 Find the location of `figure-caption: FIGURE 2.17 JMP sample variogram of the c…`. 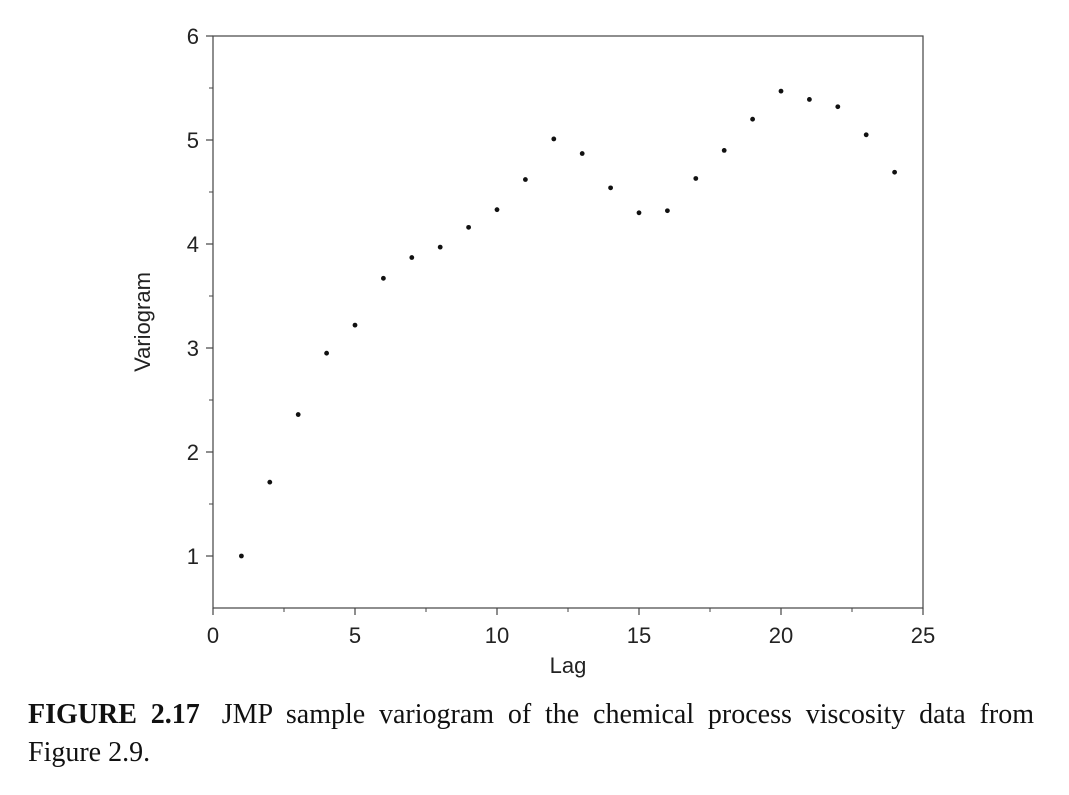

figure-caption: FIGURE 2.17 JMP sample variogram of the c… is located at coordinates (531, 734).